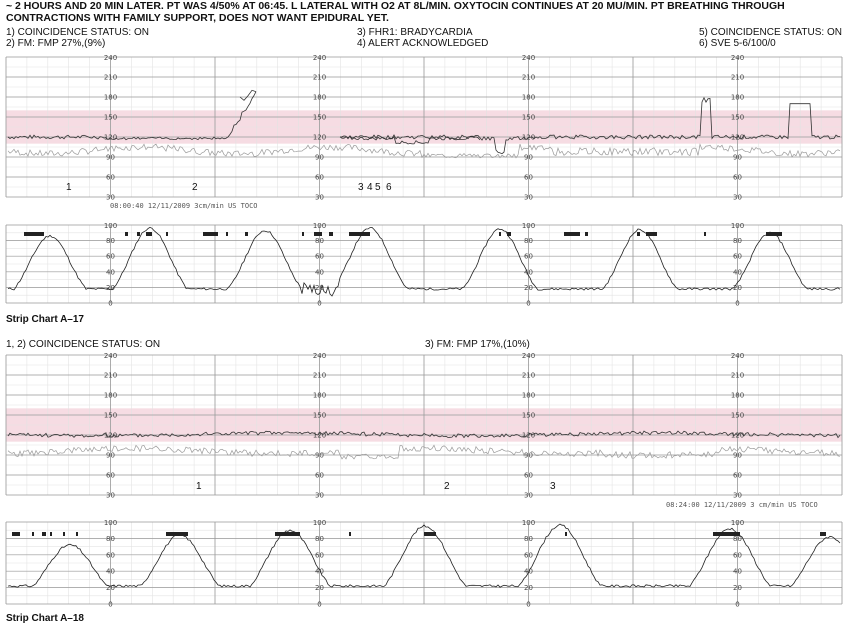 The image size is (850, 627). I want to click on event-marker-1: 1, so click(199, 486).